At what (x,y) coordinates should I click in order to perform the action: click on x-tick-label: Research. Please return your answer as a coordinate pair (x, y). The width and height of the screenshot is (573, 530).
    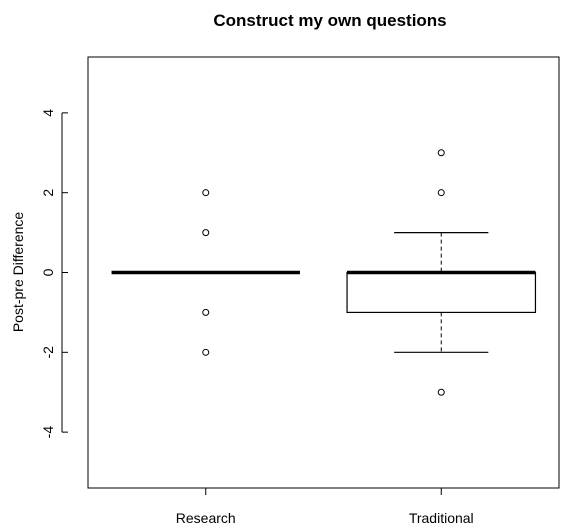
    Looking at the image, I should click on (206, 518).